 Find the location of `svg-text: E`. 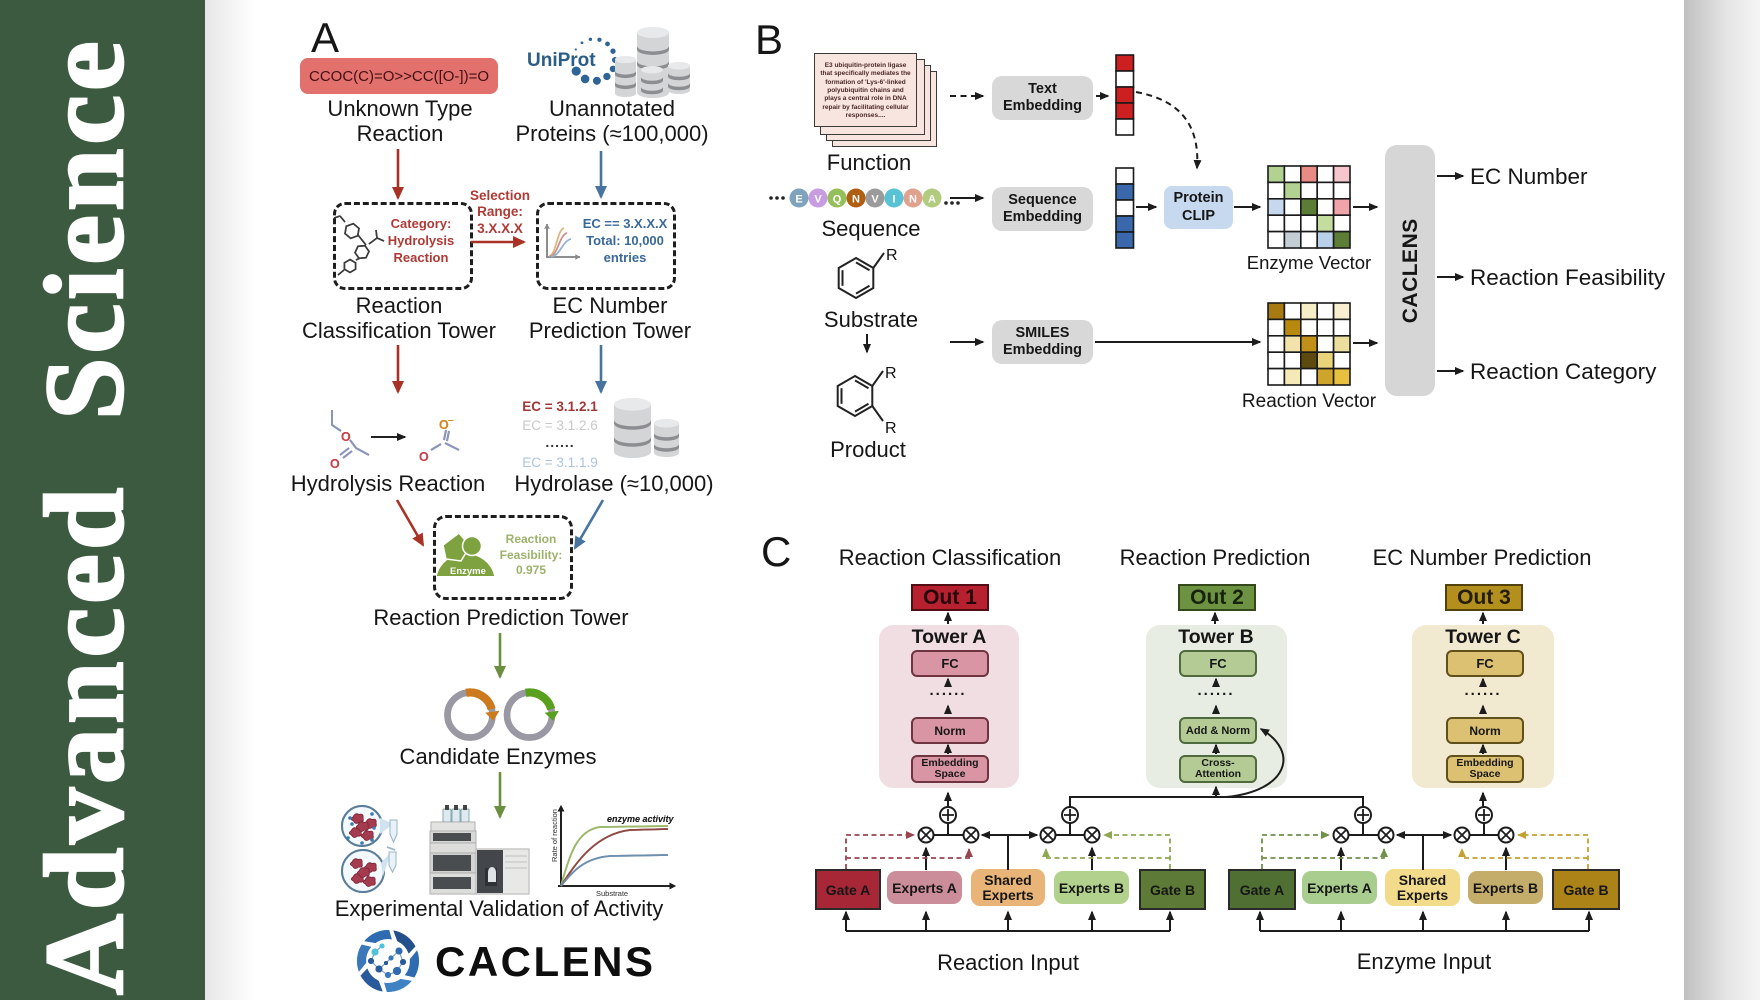

svg-text: E is located at coordinates (798, 200).